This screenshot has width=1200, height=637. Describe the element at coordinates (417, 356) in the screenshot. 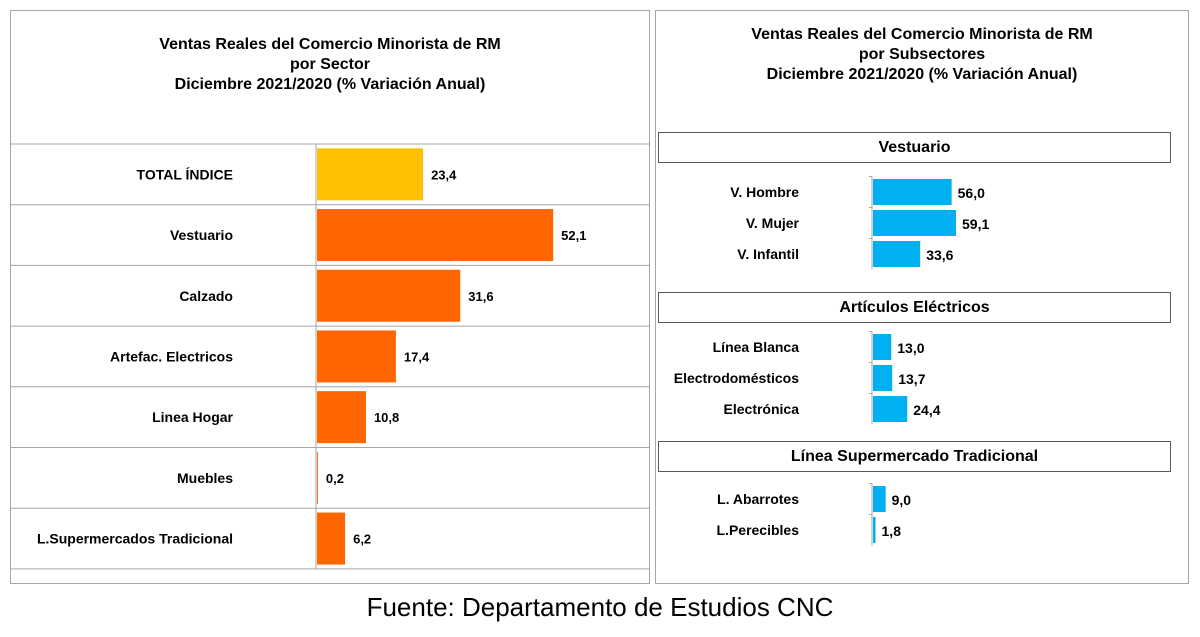

I see `value-label-artefac-electricos: 17,4` at that location.